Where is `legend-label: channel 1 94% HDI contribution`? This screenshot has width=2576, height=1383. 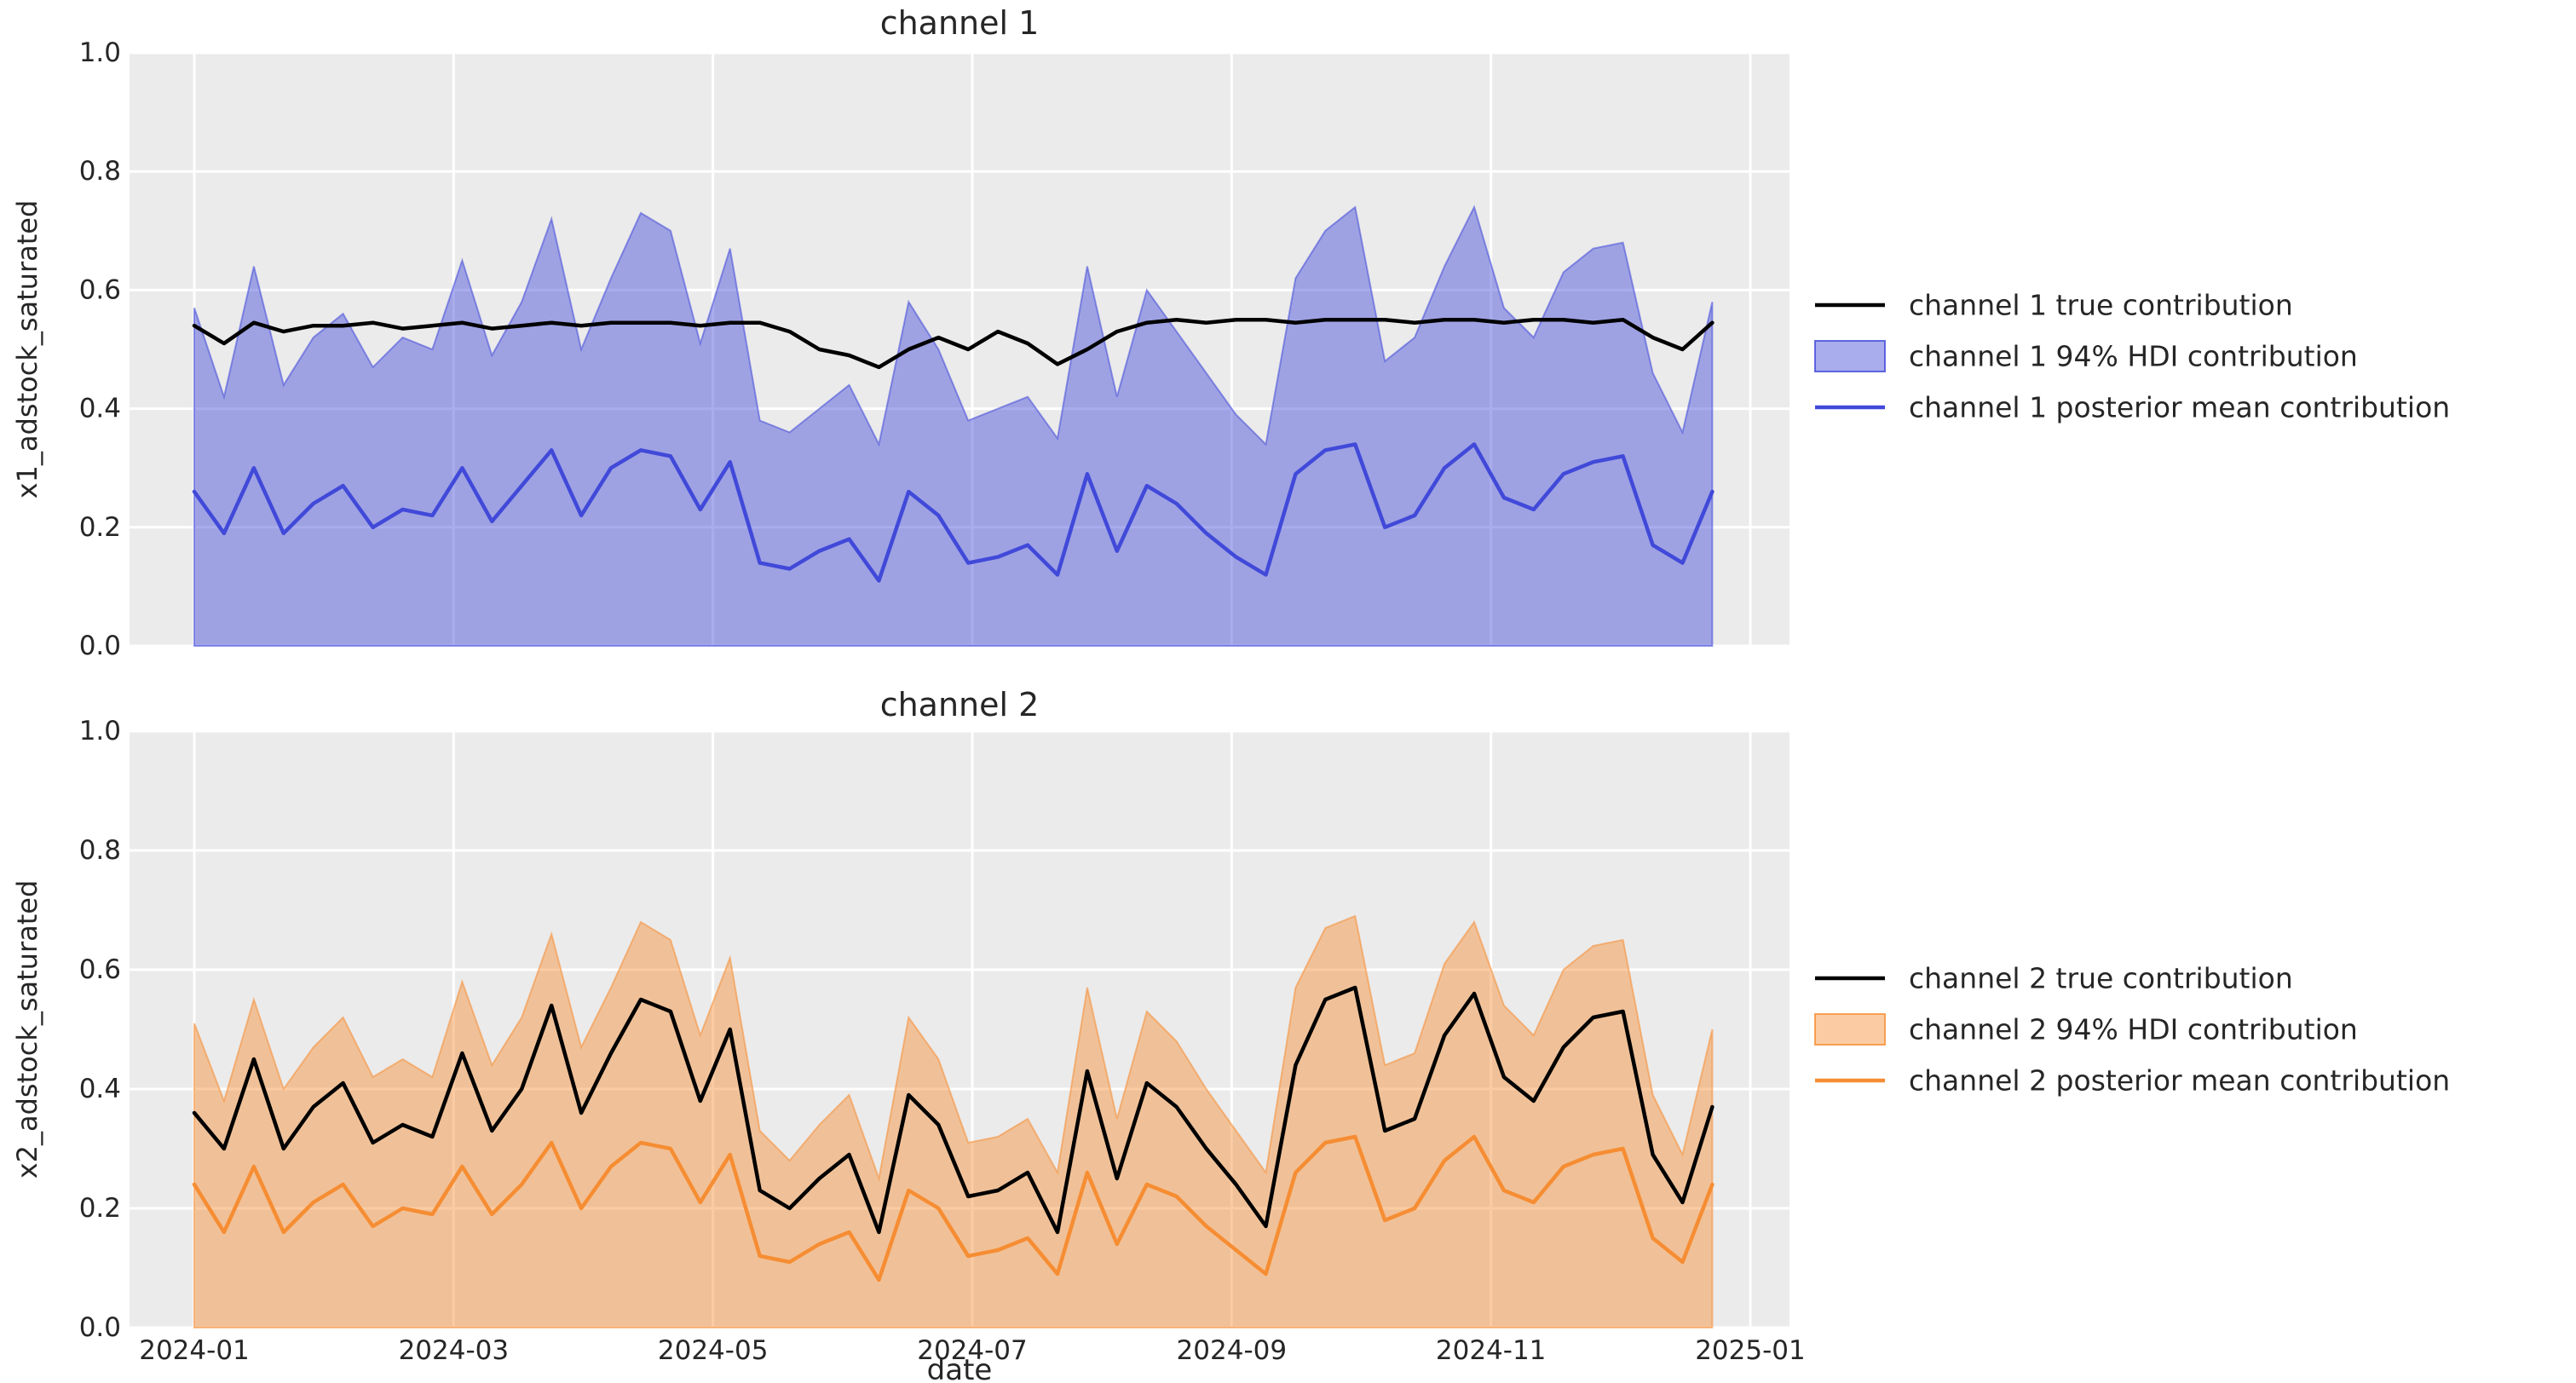
legend-label: channel 1 94% HDI contribution is located at coordinates (2133, 356).